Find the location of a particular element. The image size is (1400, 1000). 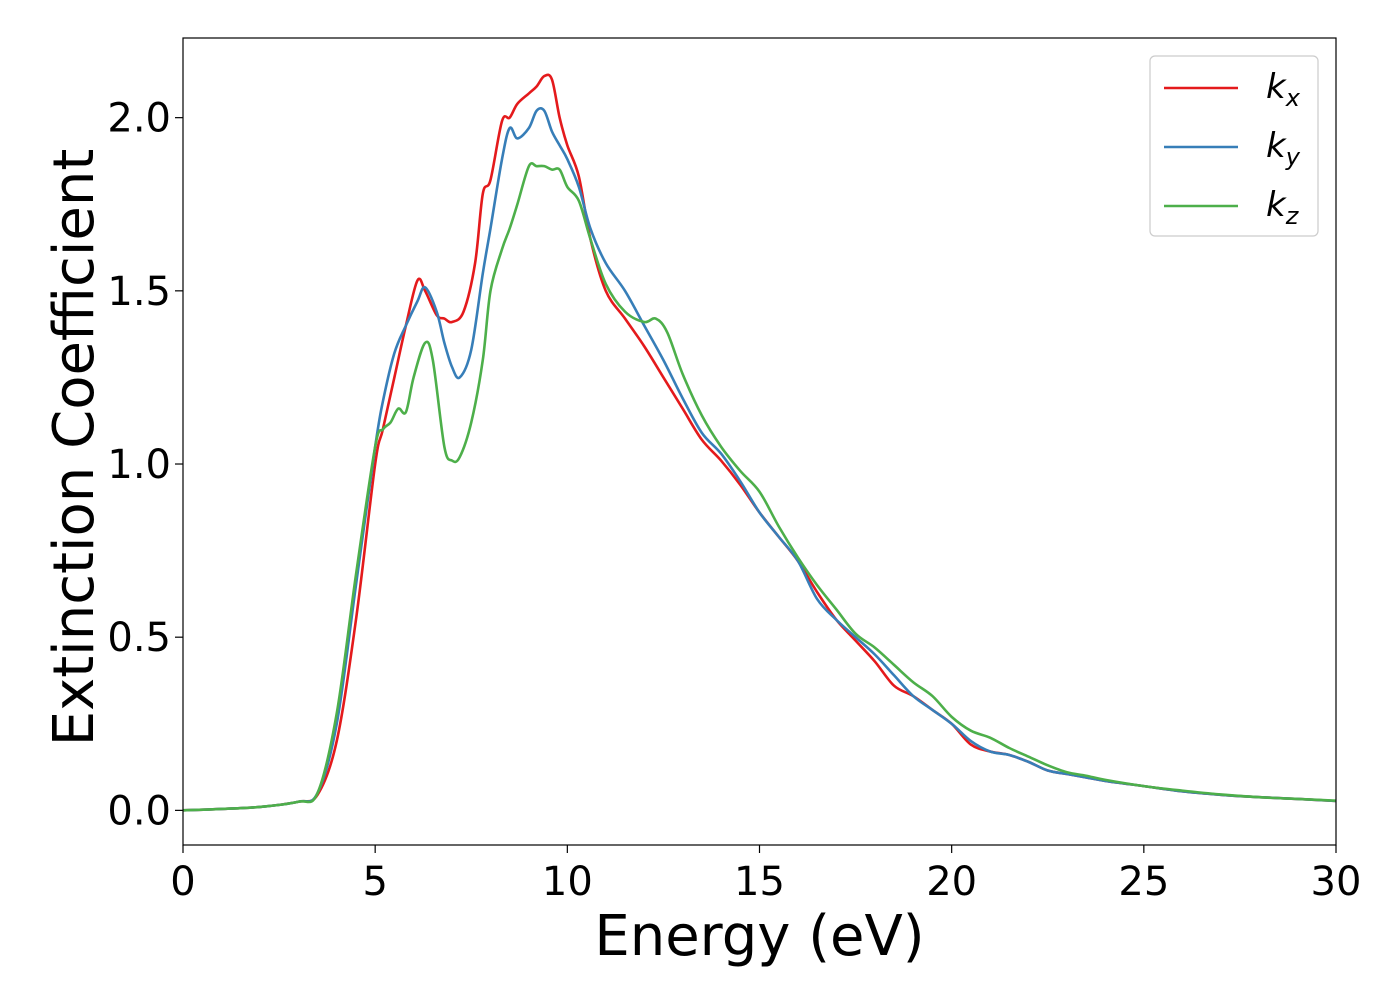

legend-label: ky is located at coordinates (1283, 148).